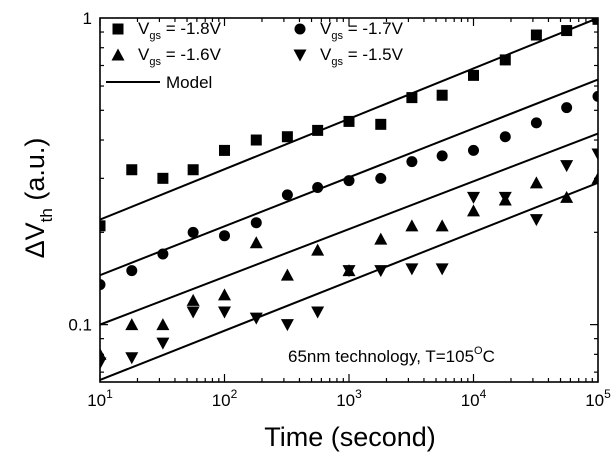 This screenshot has height=459, width=613. Describe the element at coordinates (35, 240) in the screenshot. I see `y-axis-title-delta: ΔV` at that location.